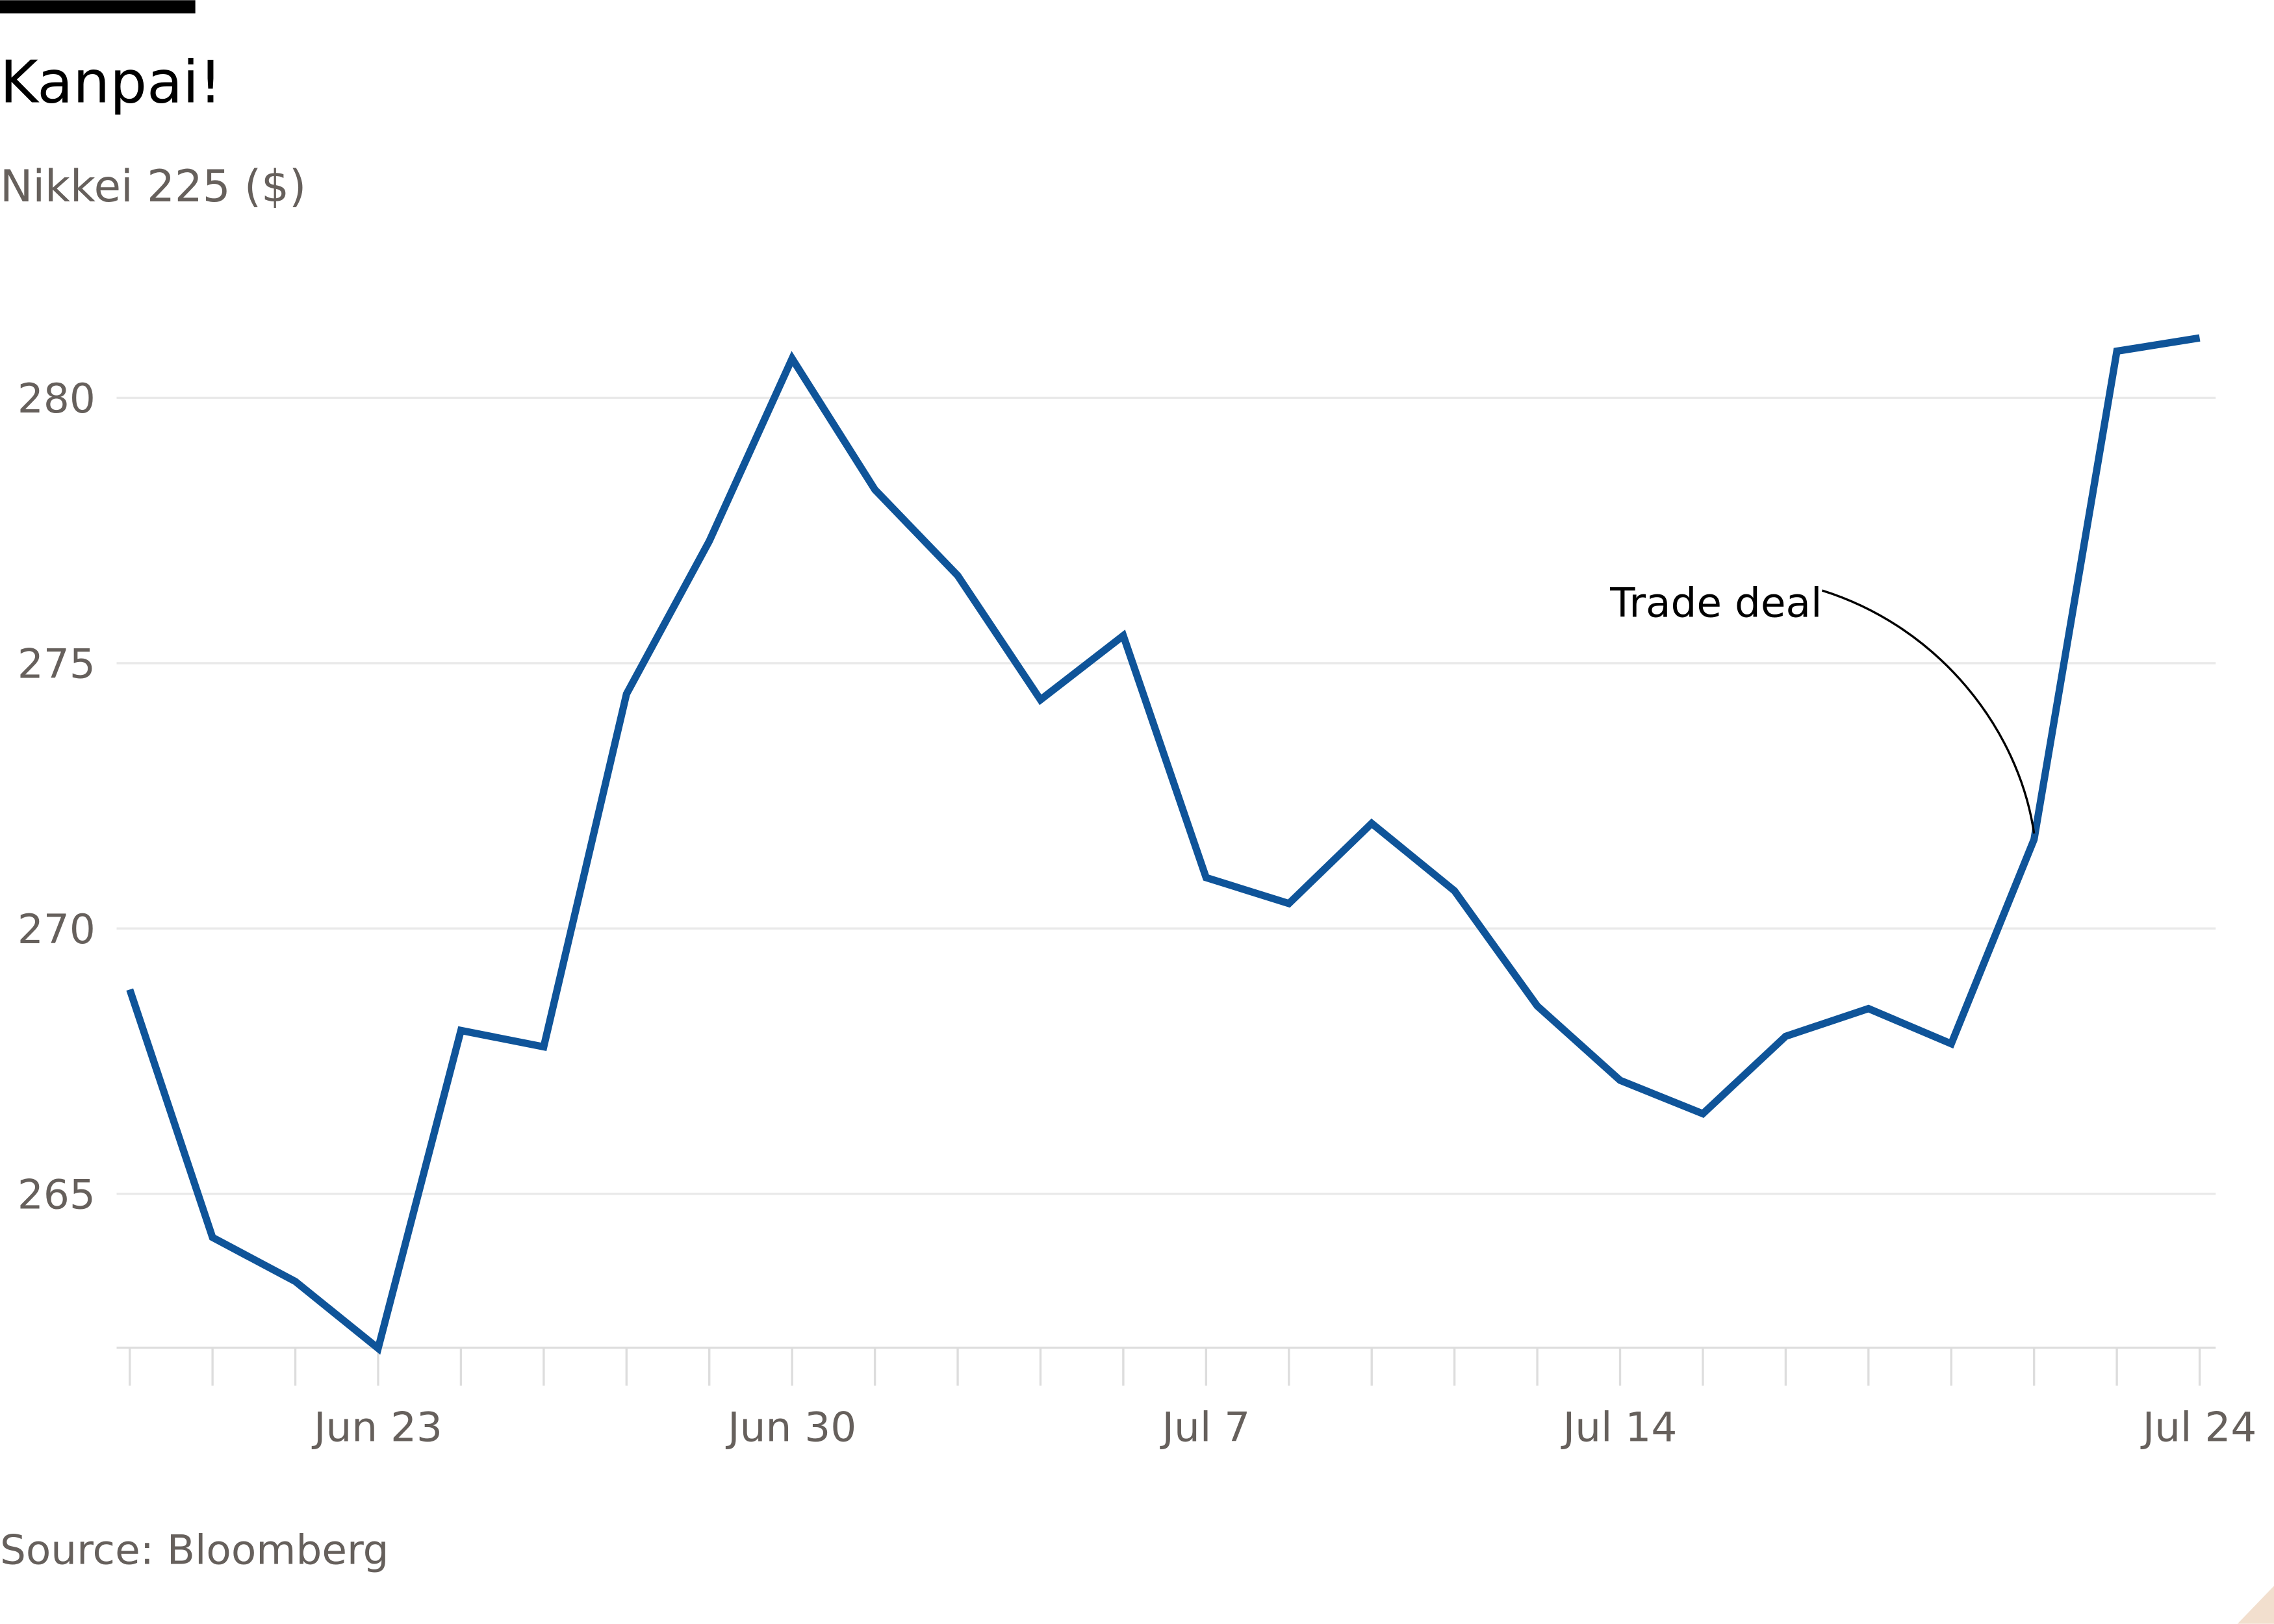  Describe the element at coordinates (2255, 1605) in the screenshot. I see `corner-mark` at that location.